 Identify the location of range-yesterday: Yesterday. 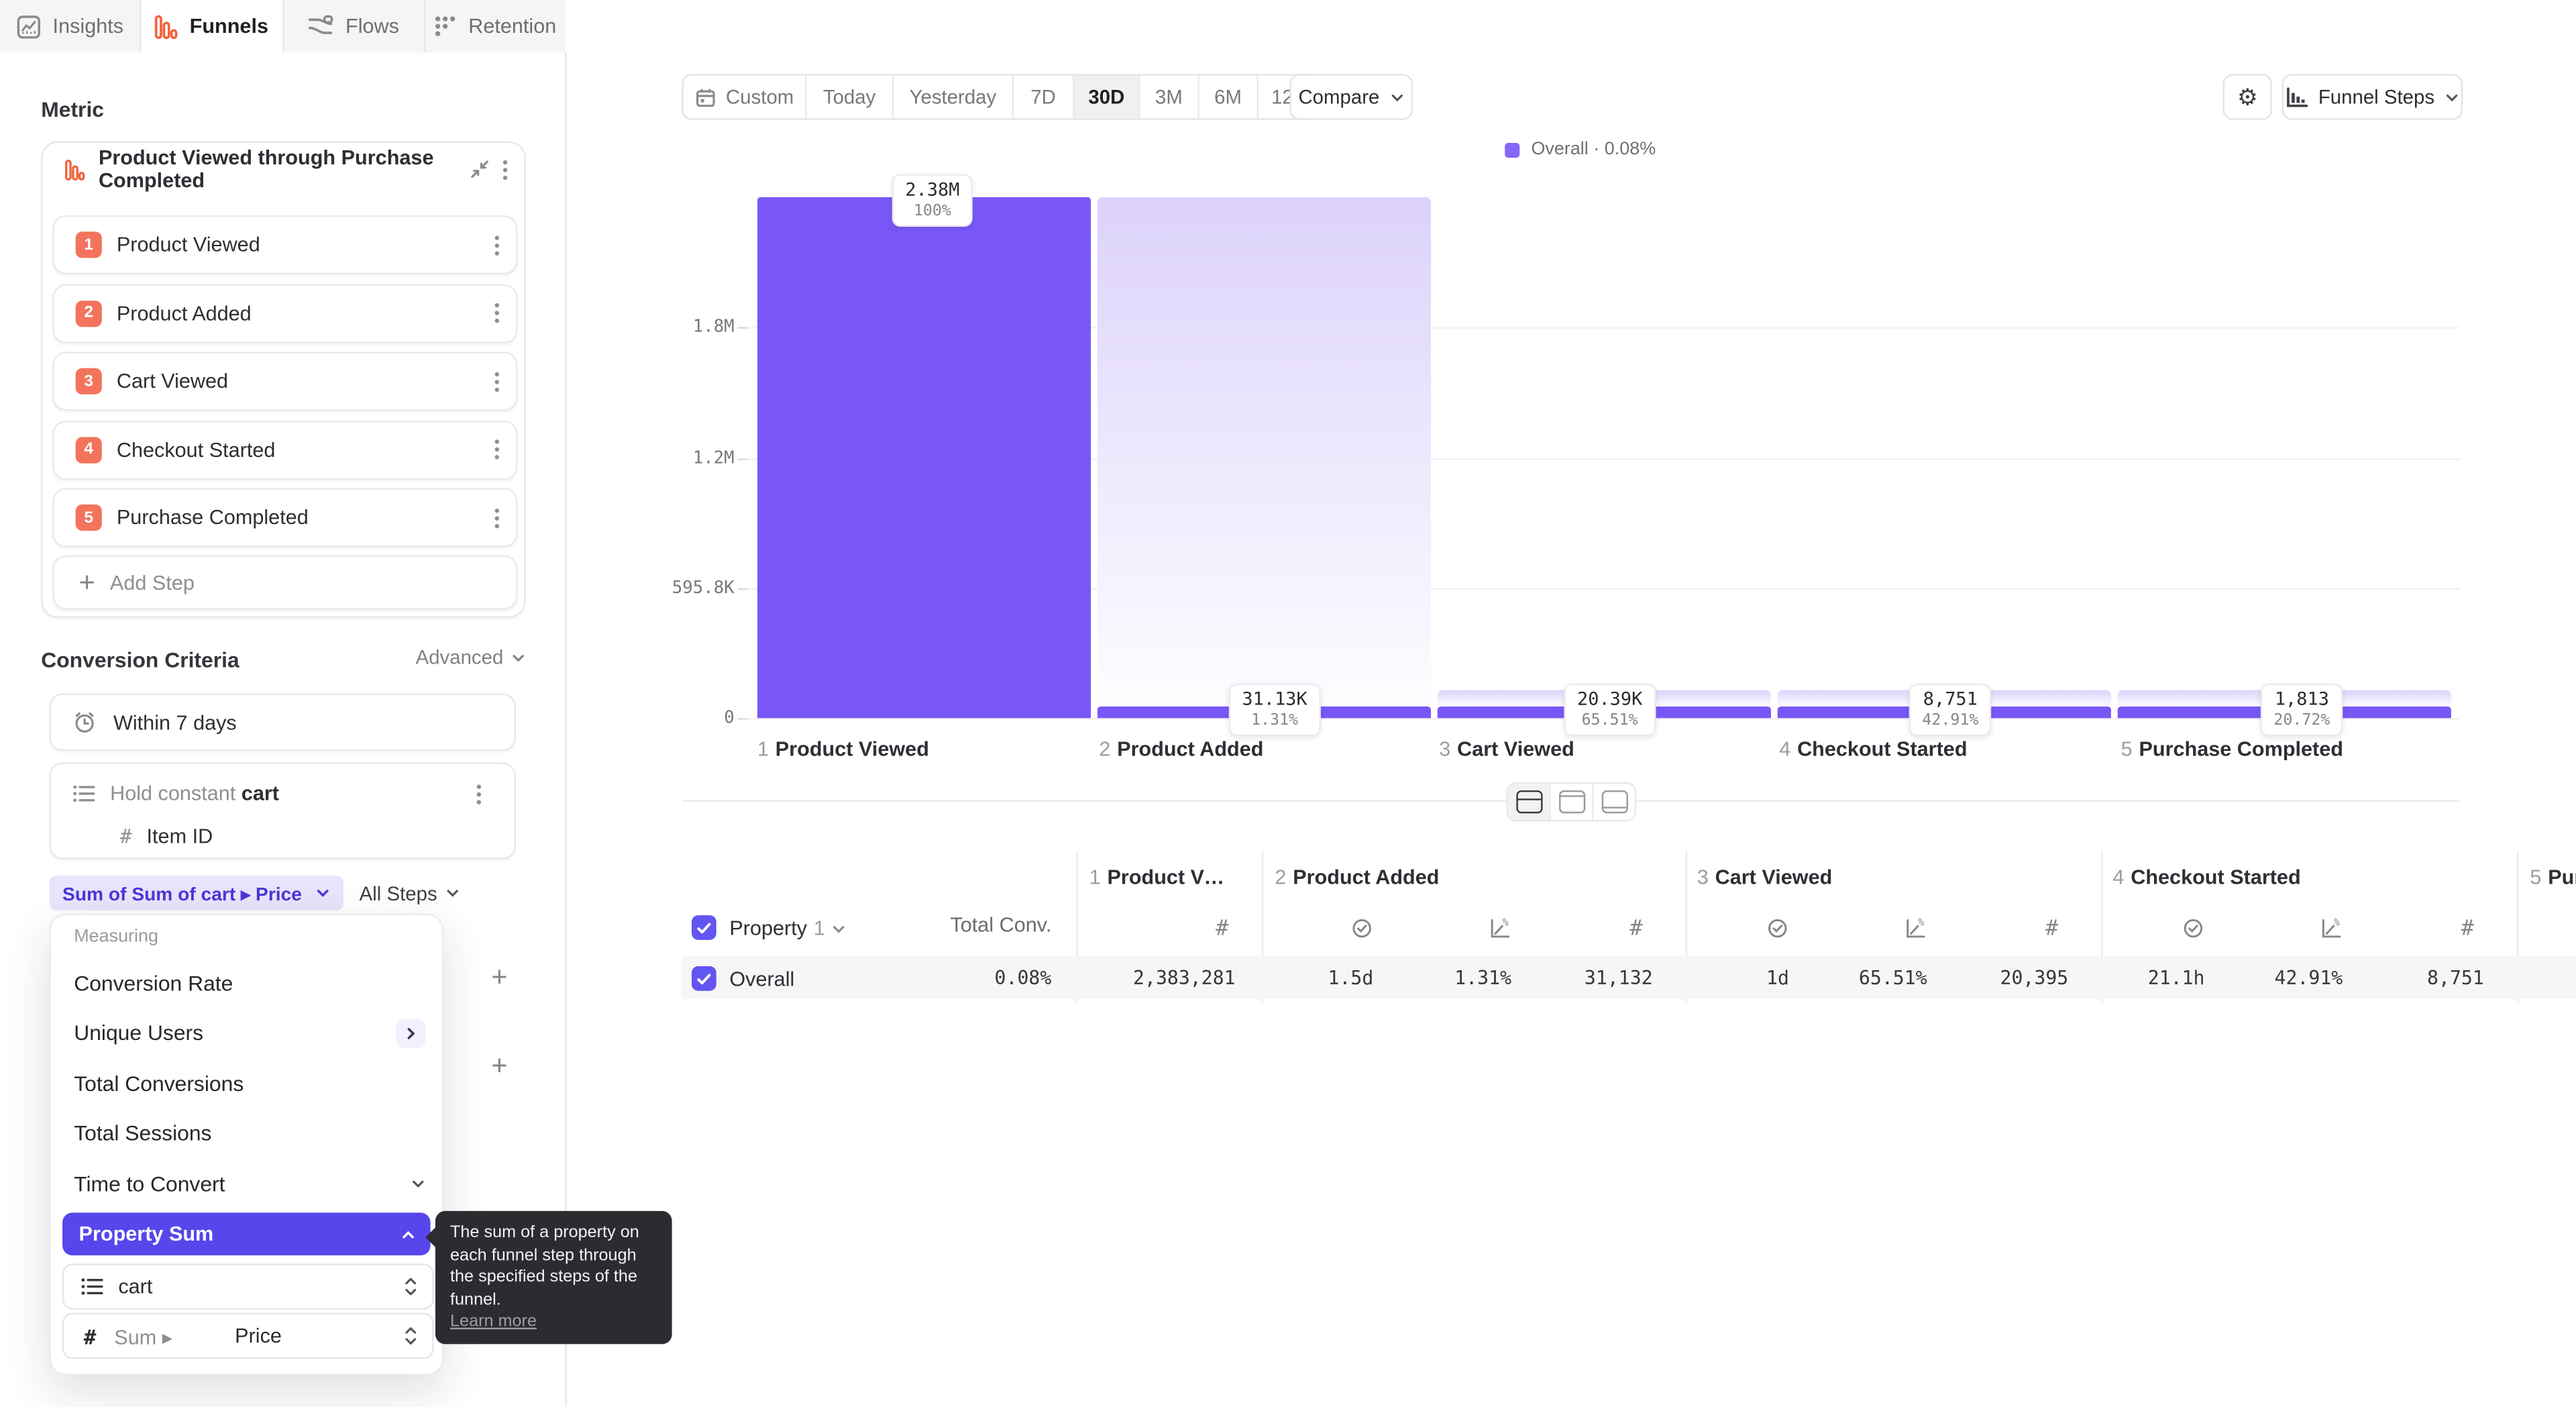
(954, 97).